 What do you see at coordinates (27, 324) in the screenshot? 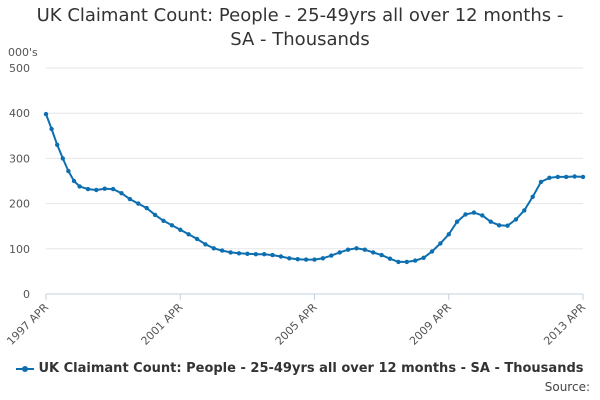
I see `x-tick-label: 1997 APR` at bounding box center [27, 324].